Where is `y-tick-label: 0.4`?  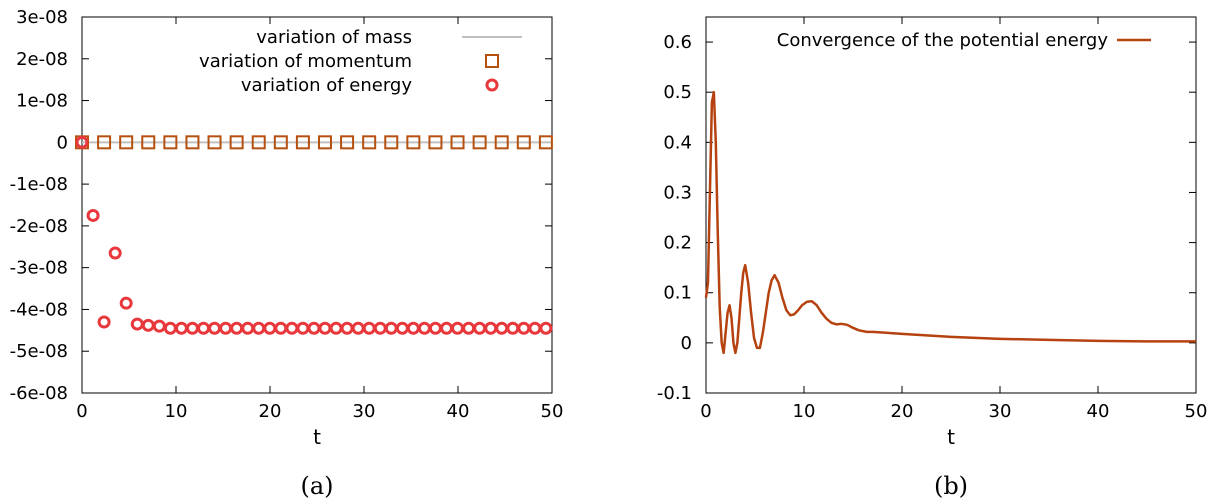 y-tick-label: 0.4 is located at coordinates (677, 142).